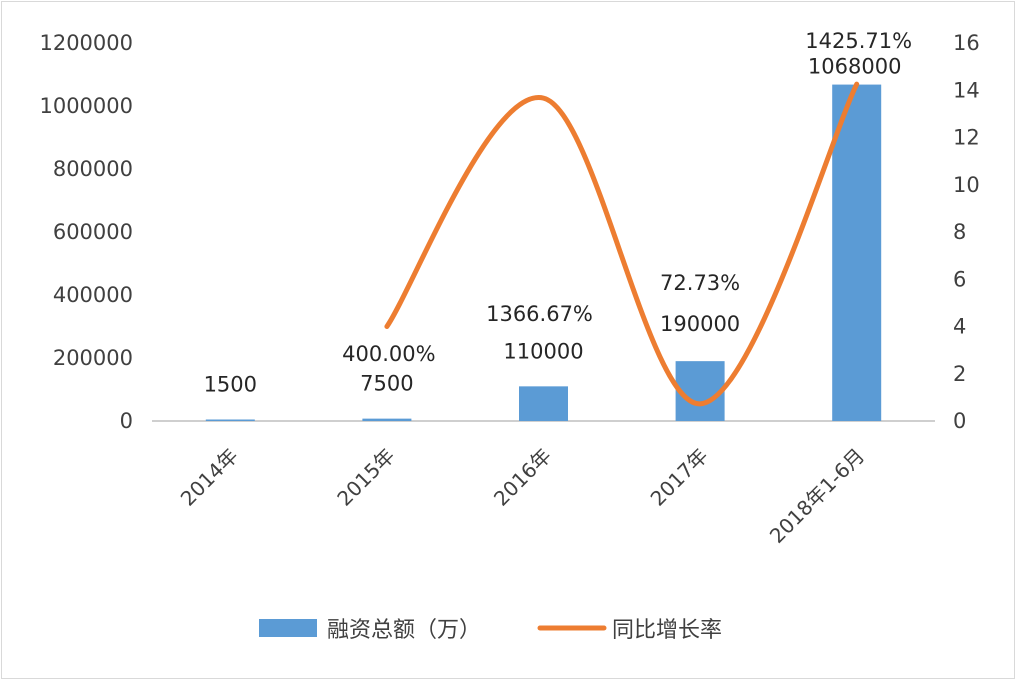 This screenshot has height=686, width=1018. Describe the element at coordinates (543, 351) in the screenshot. I see `bar-data-label: 110000` at that location.